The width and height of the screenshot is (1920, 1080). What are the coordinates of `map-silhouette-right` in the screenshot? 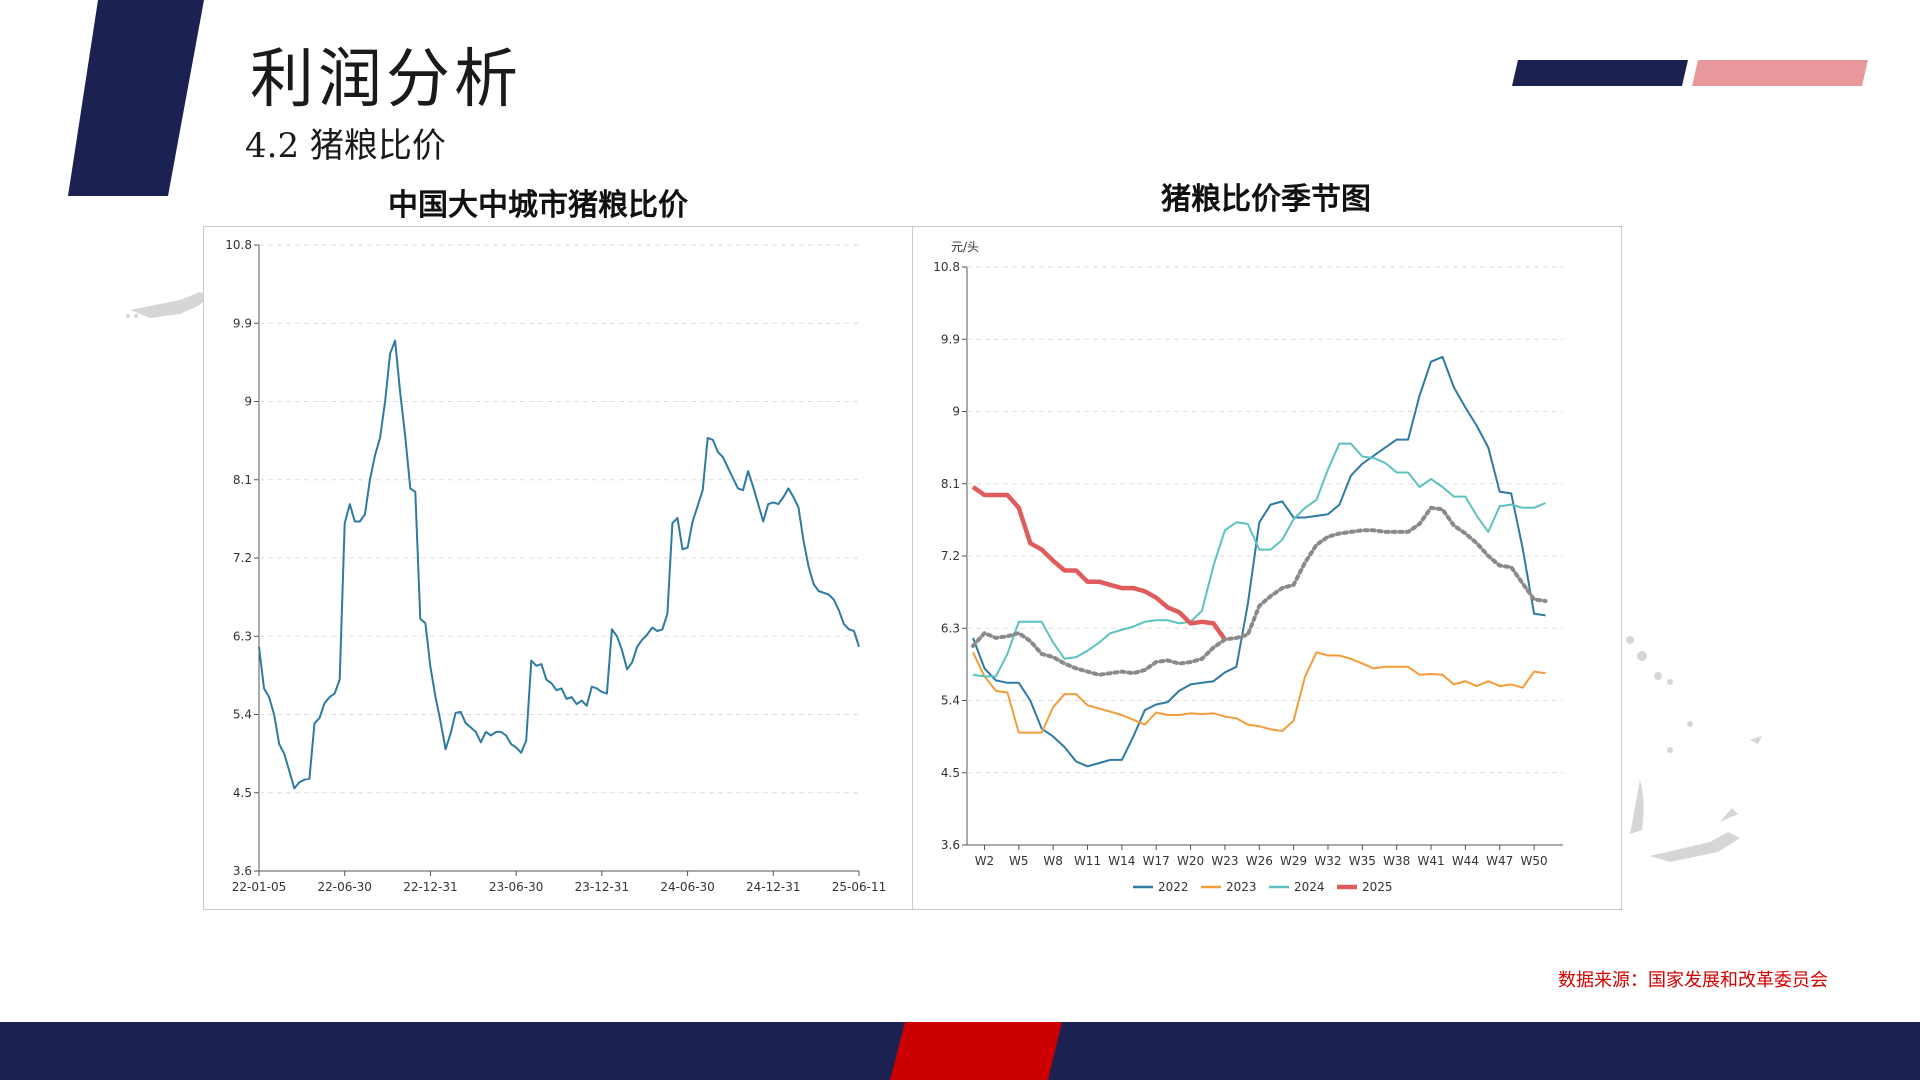 It's located at (1694, 749).